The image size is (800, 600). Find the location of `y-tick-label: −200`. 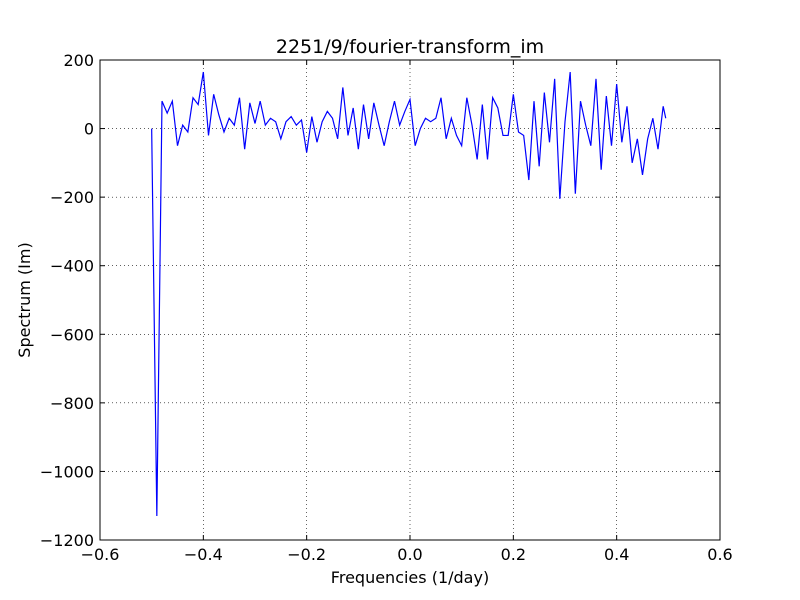

y-tick-label: −200 is located at coordinates (72, 197).